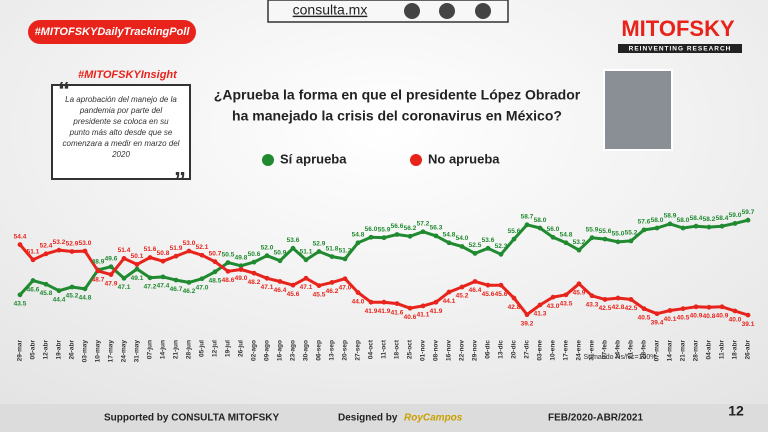 The width and height of the screenshot is (768, 437). I want to click on data-label: 49.1, so click(137, 278).